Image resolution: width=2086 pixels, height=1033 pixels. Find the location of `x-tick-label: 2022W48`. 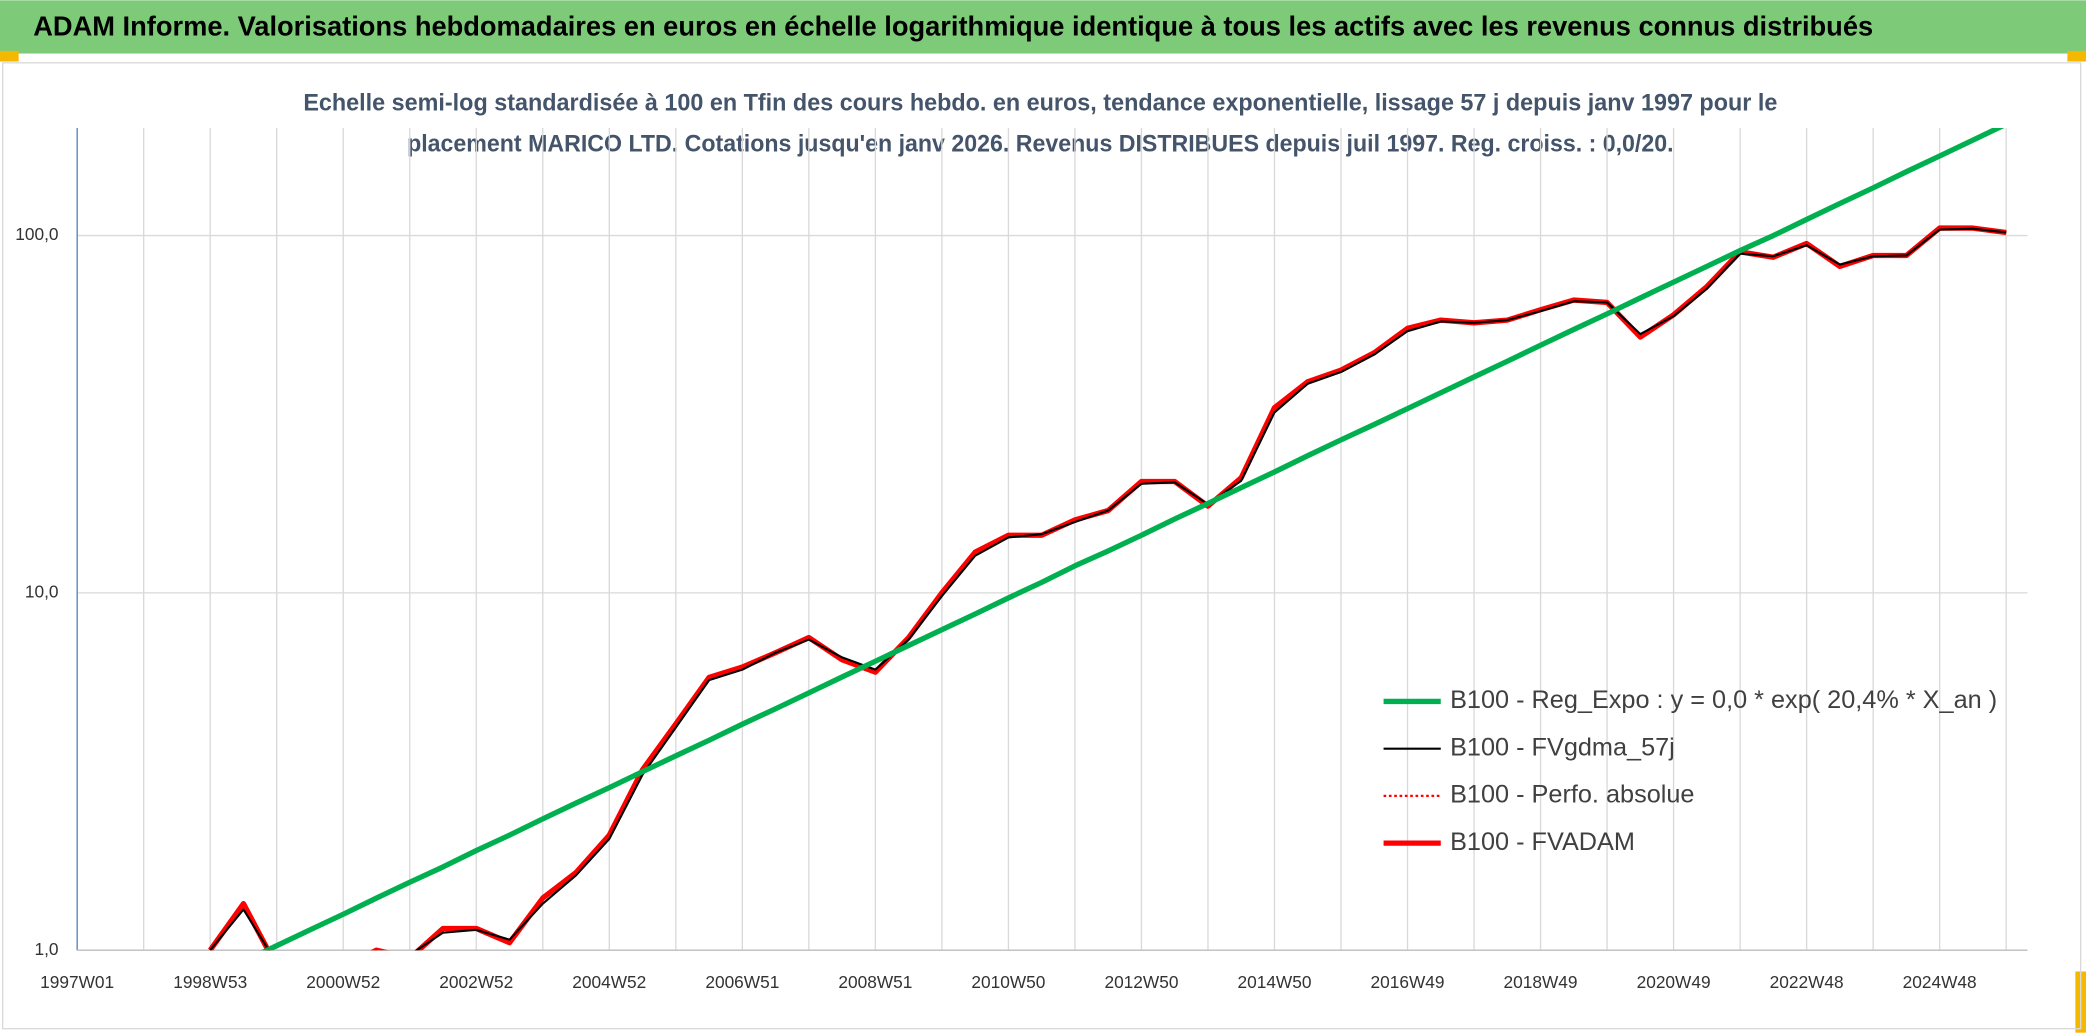

x-tick-label: 2022W48 is located at coordinates (1807, 982).